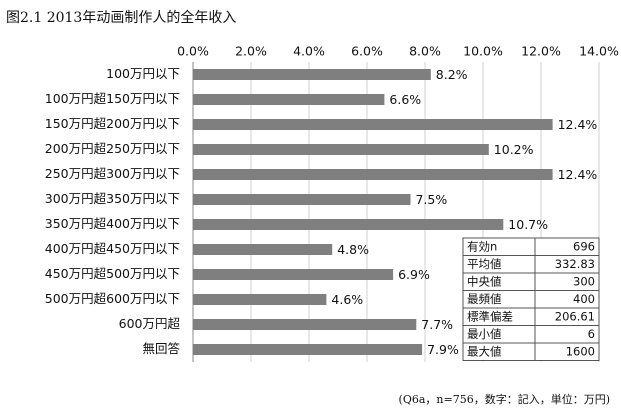 The width and height of the screenshot is (621, 416). I want to click on x-tick-label: 0.0%, so click(193, 51).